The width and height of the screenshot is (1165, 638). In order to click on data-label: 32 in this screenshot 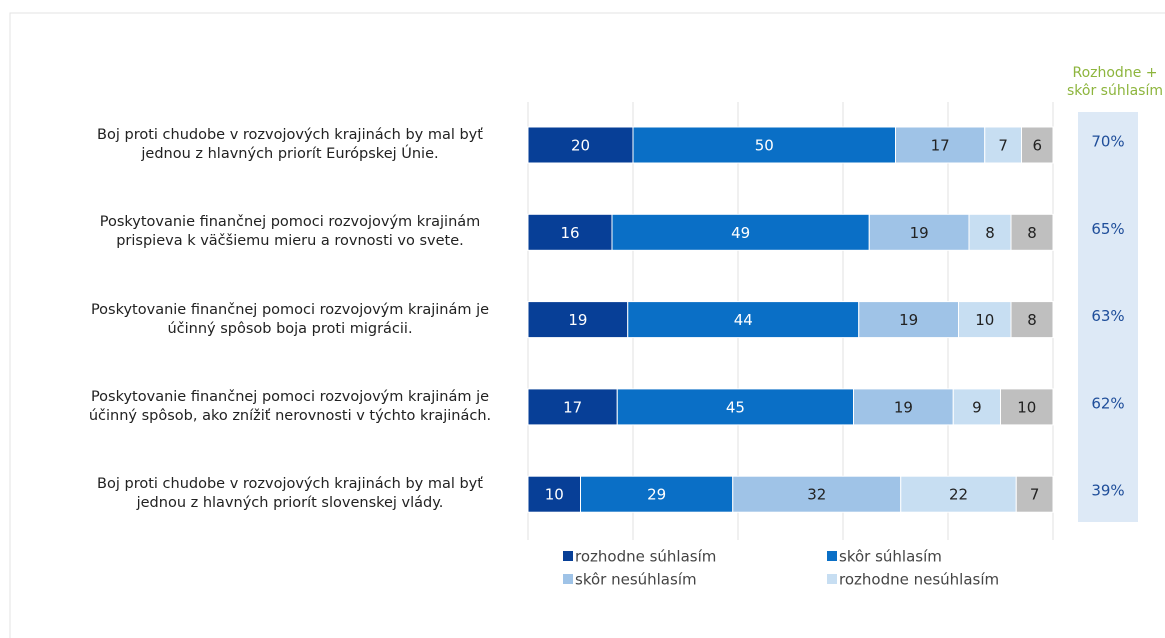, I will do `click(816, 495)`.